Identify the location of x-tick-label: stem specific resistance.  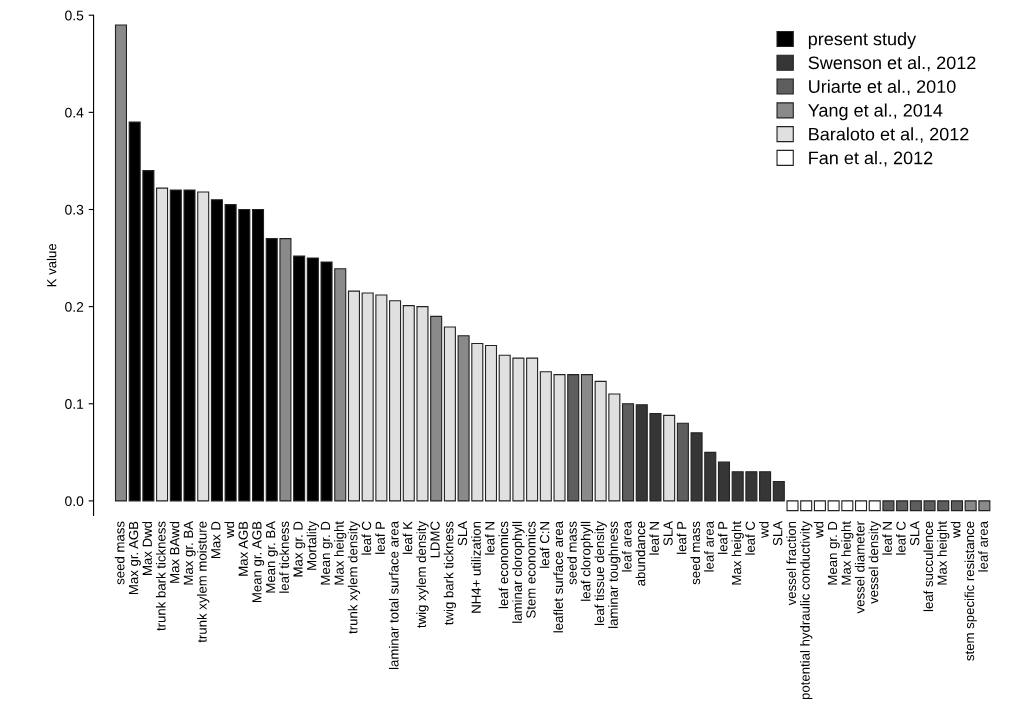
(970, 591).